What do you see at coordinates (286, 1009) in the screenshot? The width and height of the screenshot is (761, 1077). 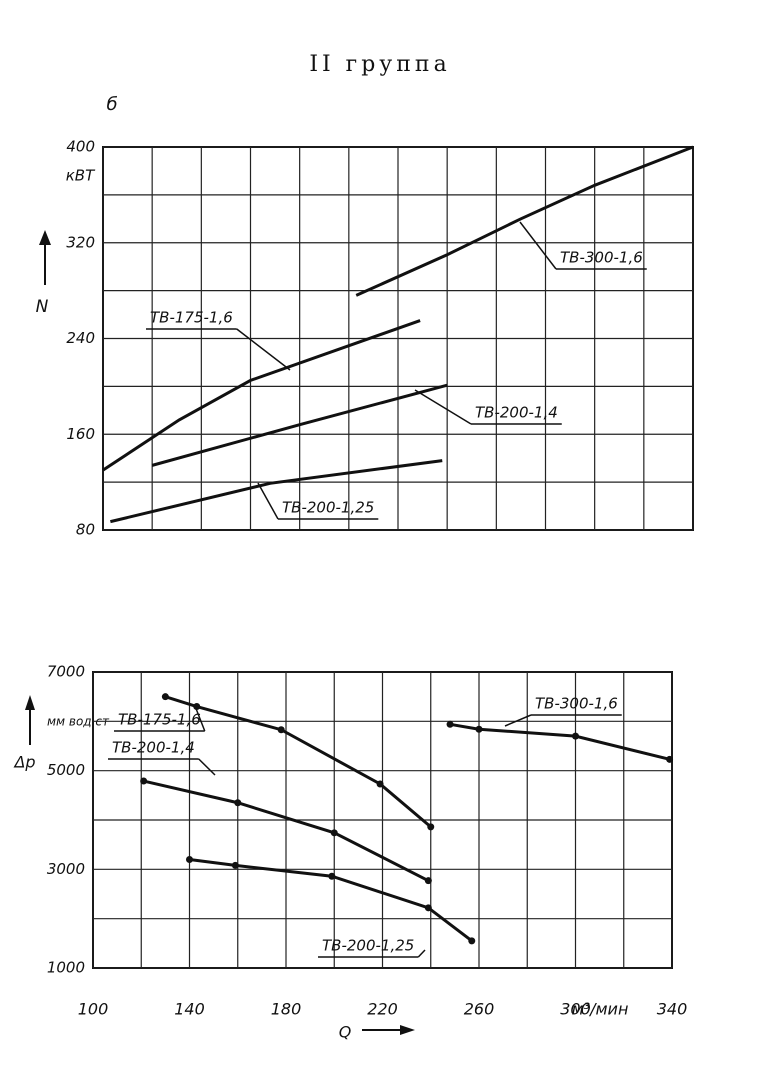 I see `x-tick-label: 180` at bounding box center [286, 1009].